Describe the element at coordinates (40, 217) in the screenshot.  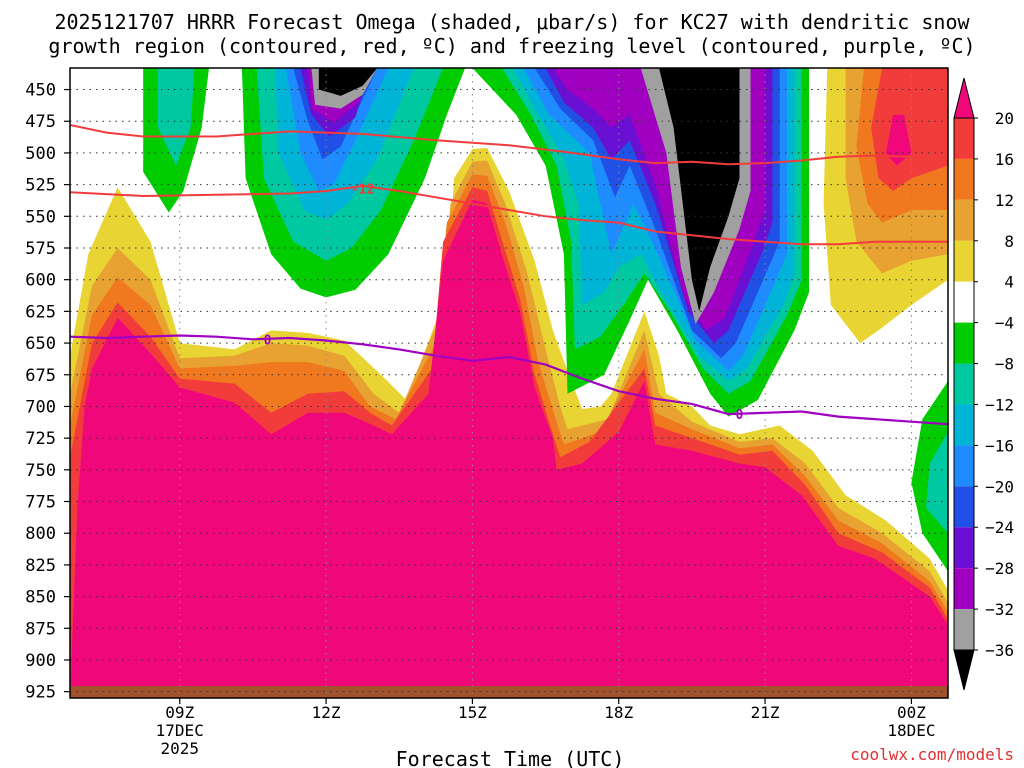
I see `y-tick-label-550: 550` at that location.